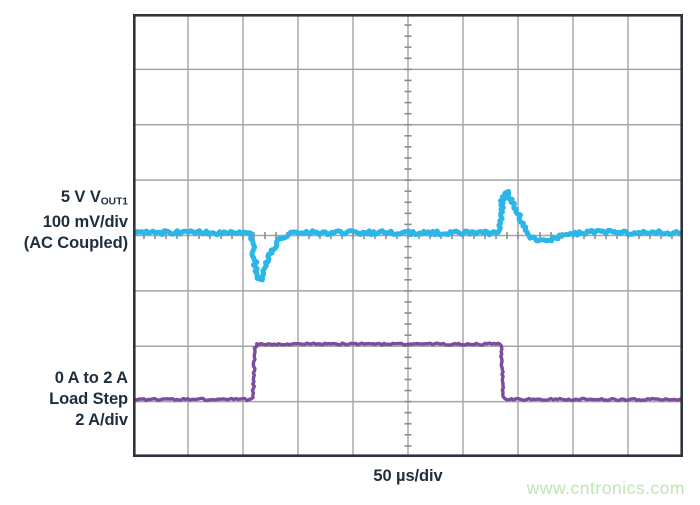 The height and width of the screenshot is (505, 700). I want to click on timebase-label: 50 µs/div, so click(408, 476).